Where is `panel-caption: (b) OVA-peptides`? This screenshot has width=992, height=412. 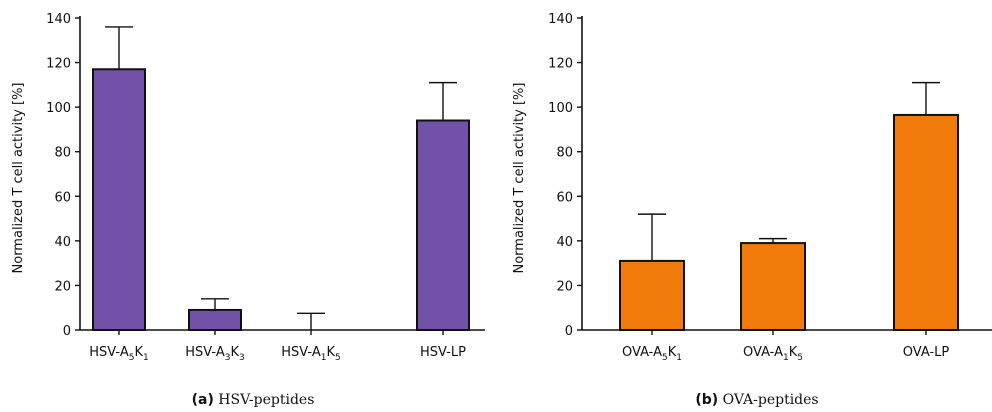 panel-caption: (b) OVA-peptides is located at coordinates (756, 400).